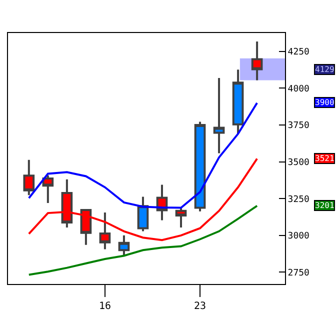 The image size is (336, 320). Describe the element at coordinates (324, 102) in the screenshot. I see `text: 3900` at that location.